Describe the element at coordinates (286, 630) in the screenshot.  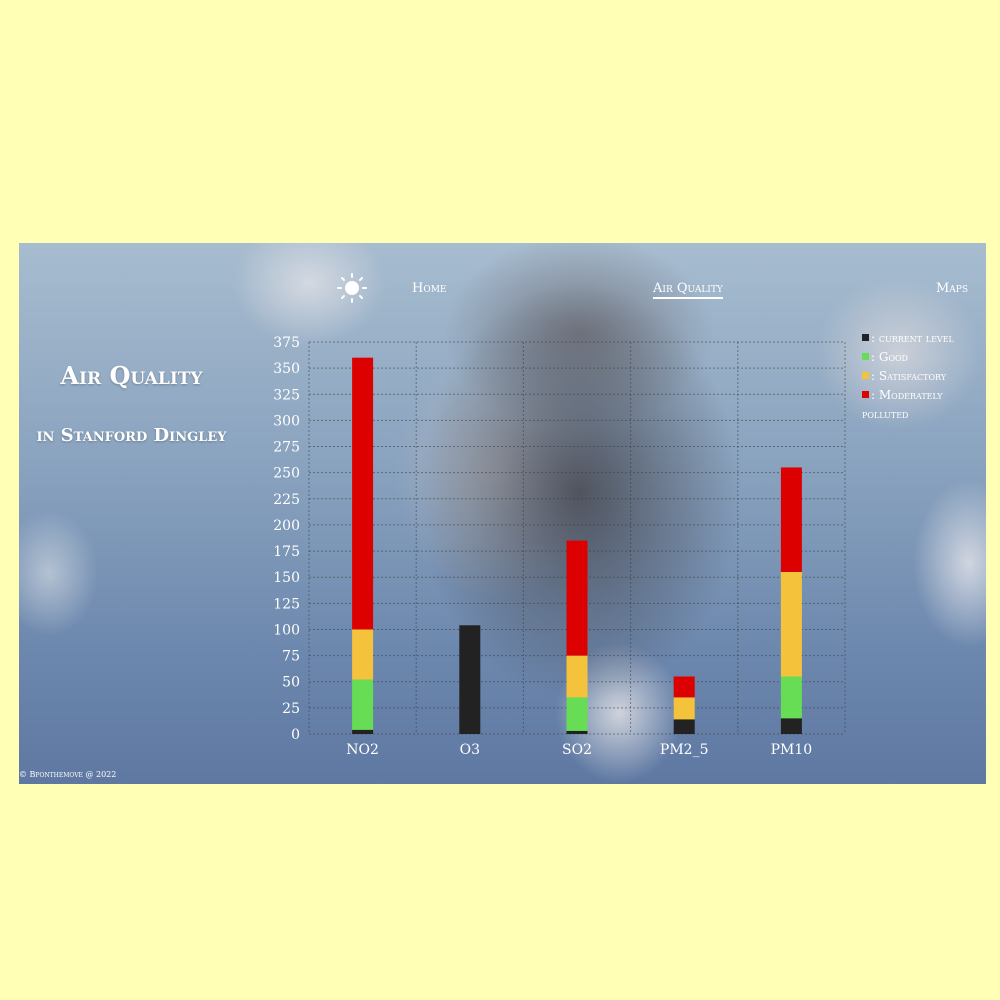
I see `y-tick-label: 100` at that location.